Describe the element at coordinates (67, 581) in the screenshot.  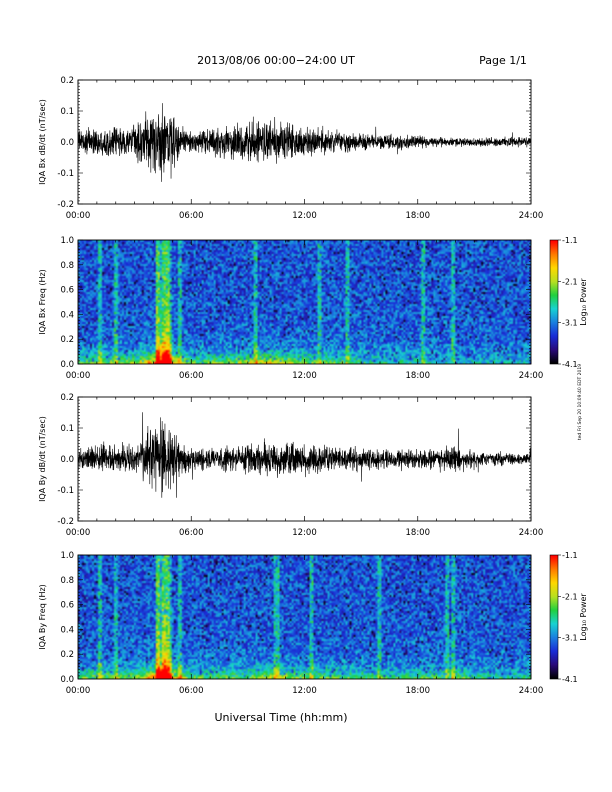
I see `by-spectrogram-ytick-label: 0.8` at that location.